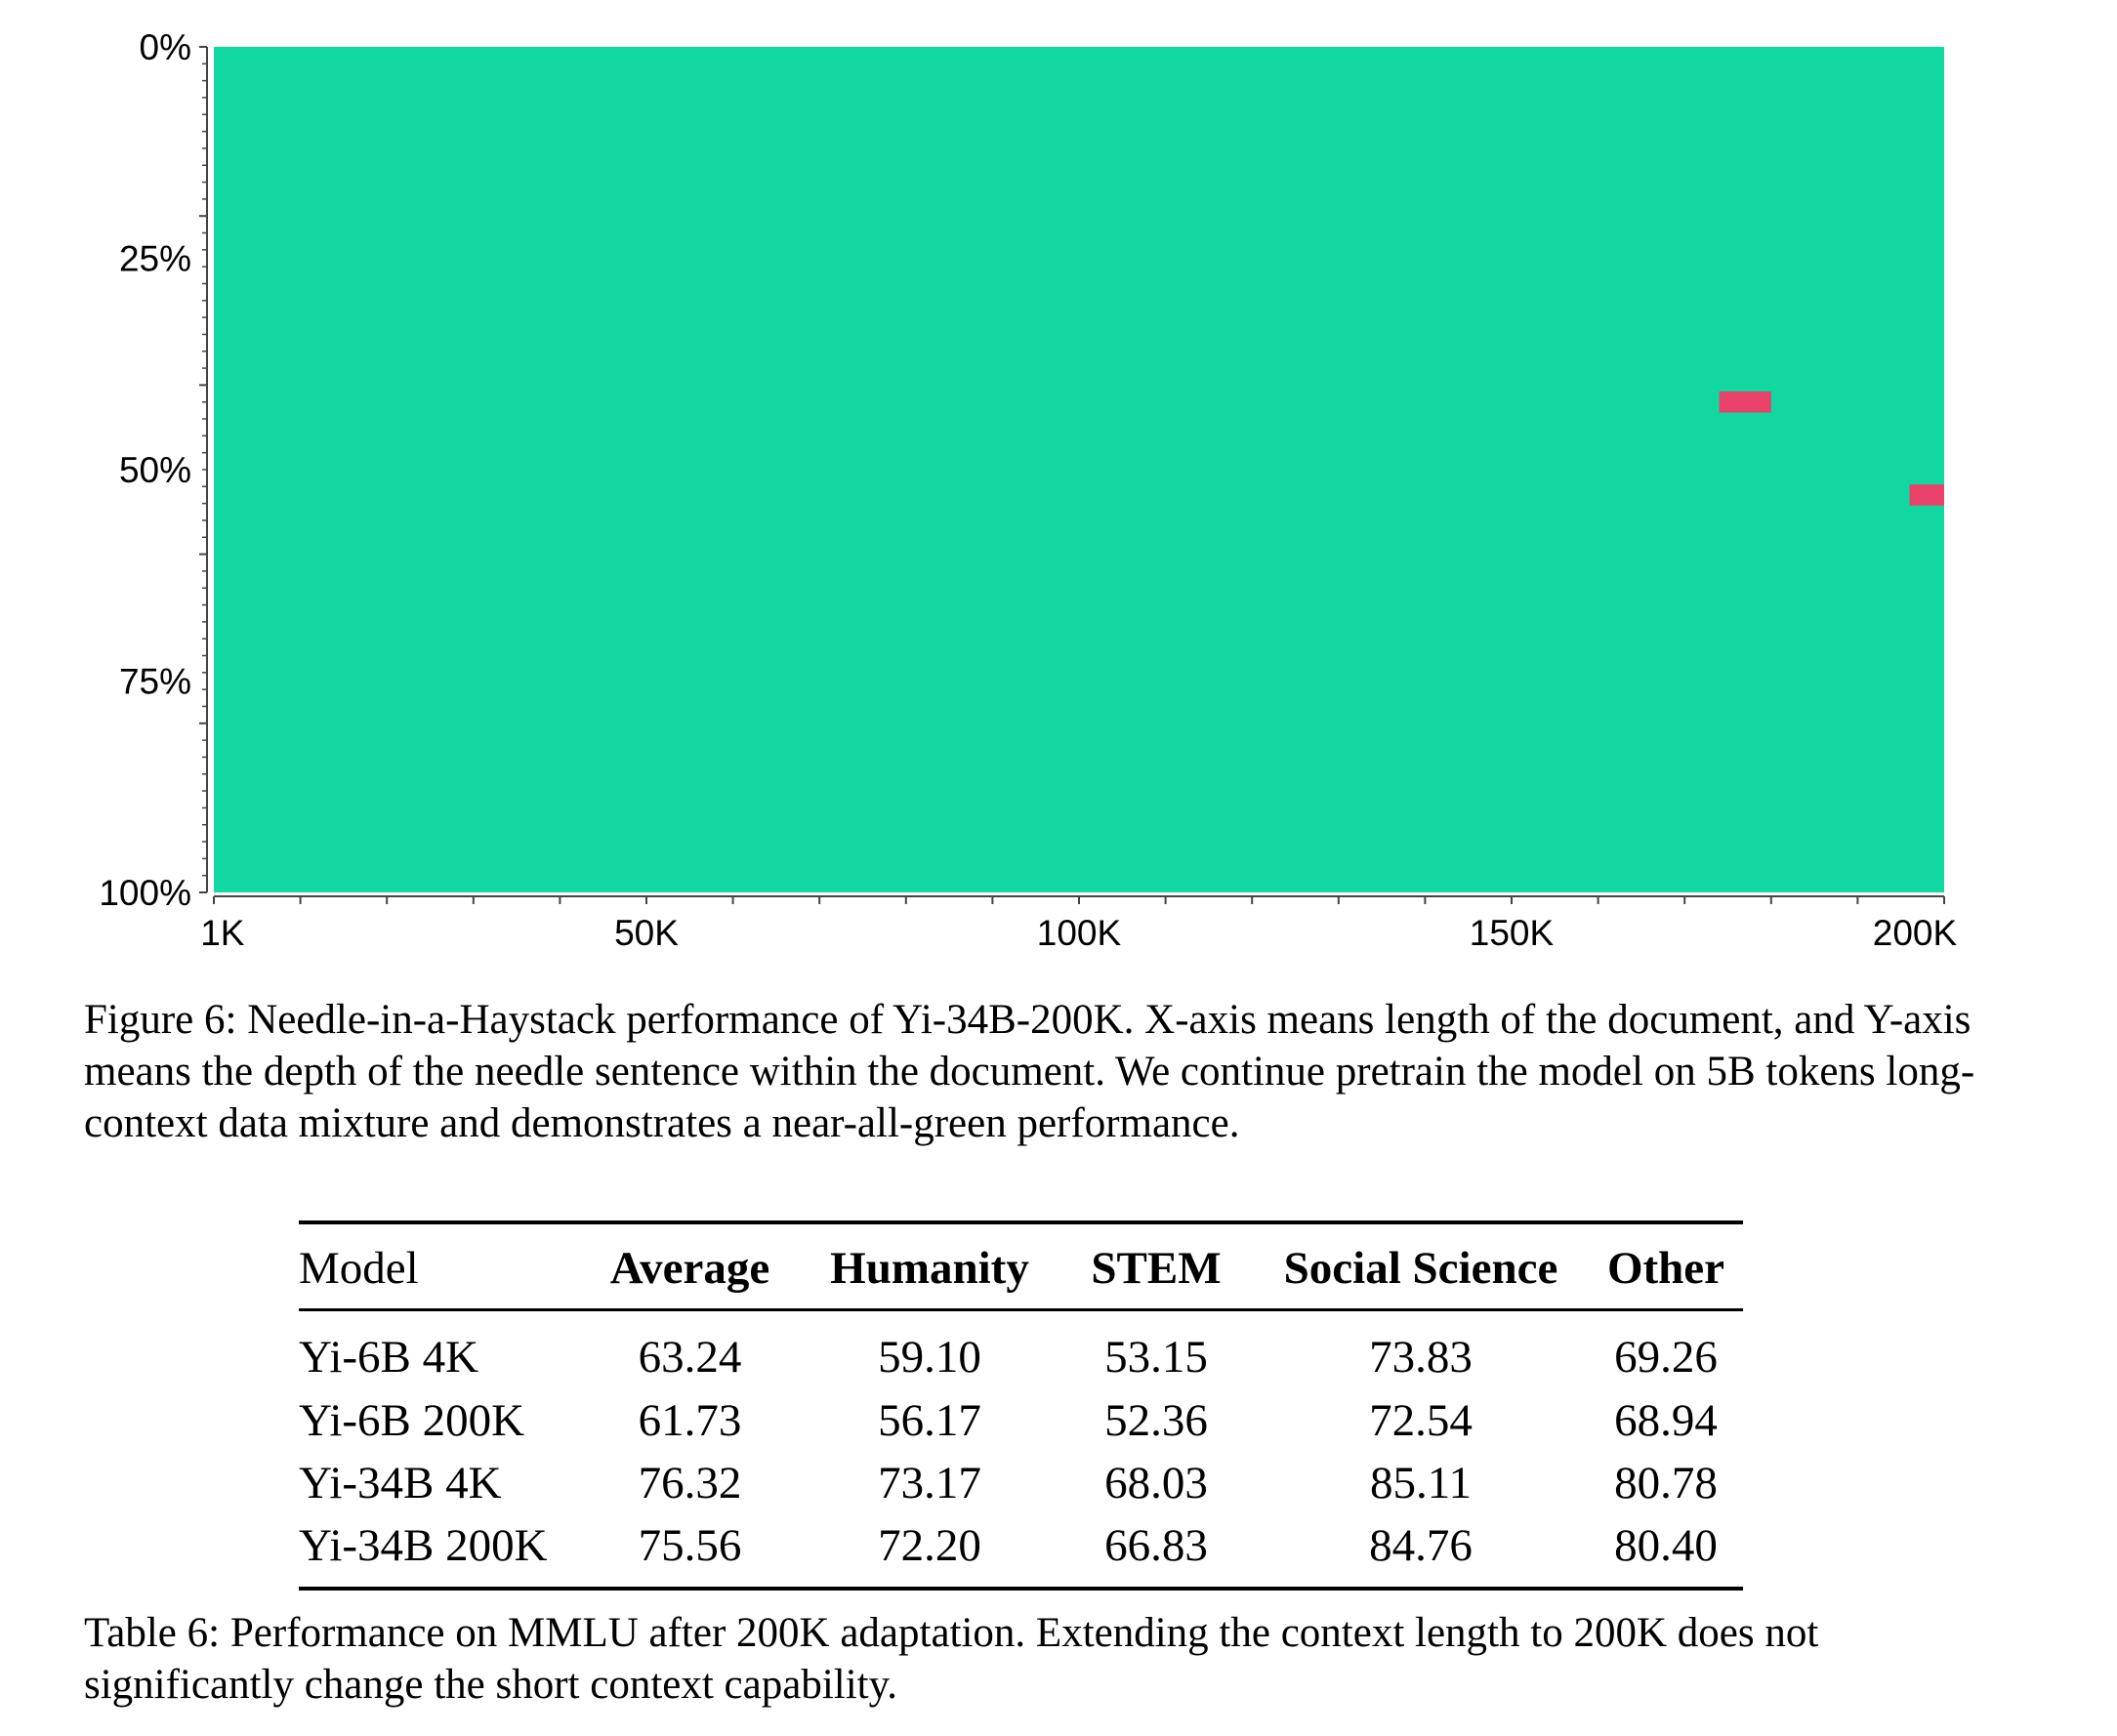  What do you see at coordinates (1666, 1553) in the screenshot?
I see `cell-other: 80.40` at bounding box center [1666, 1553].